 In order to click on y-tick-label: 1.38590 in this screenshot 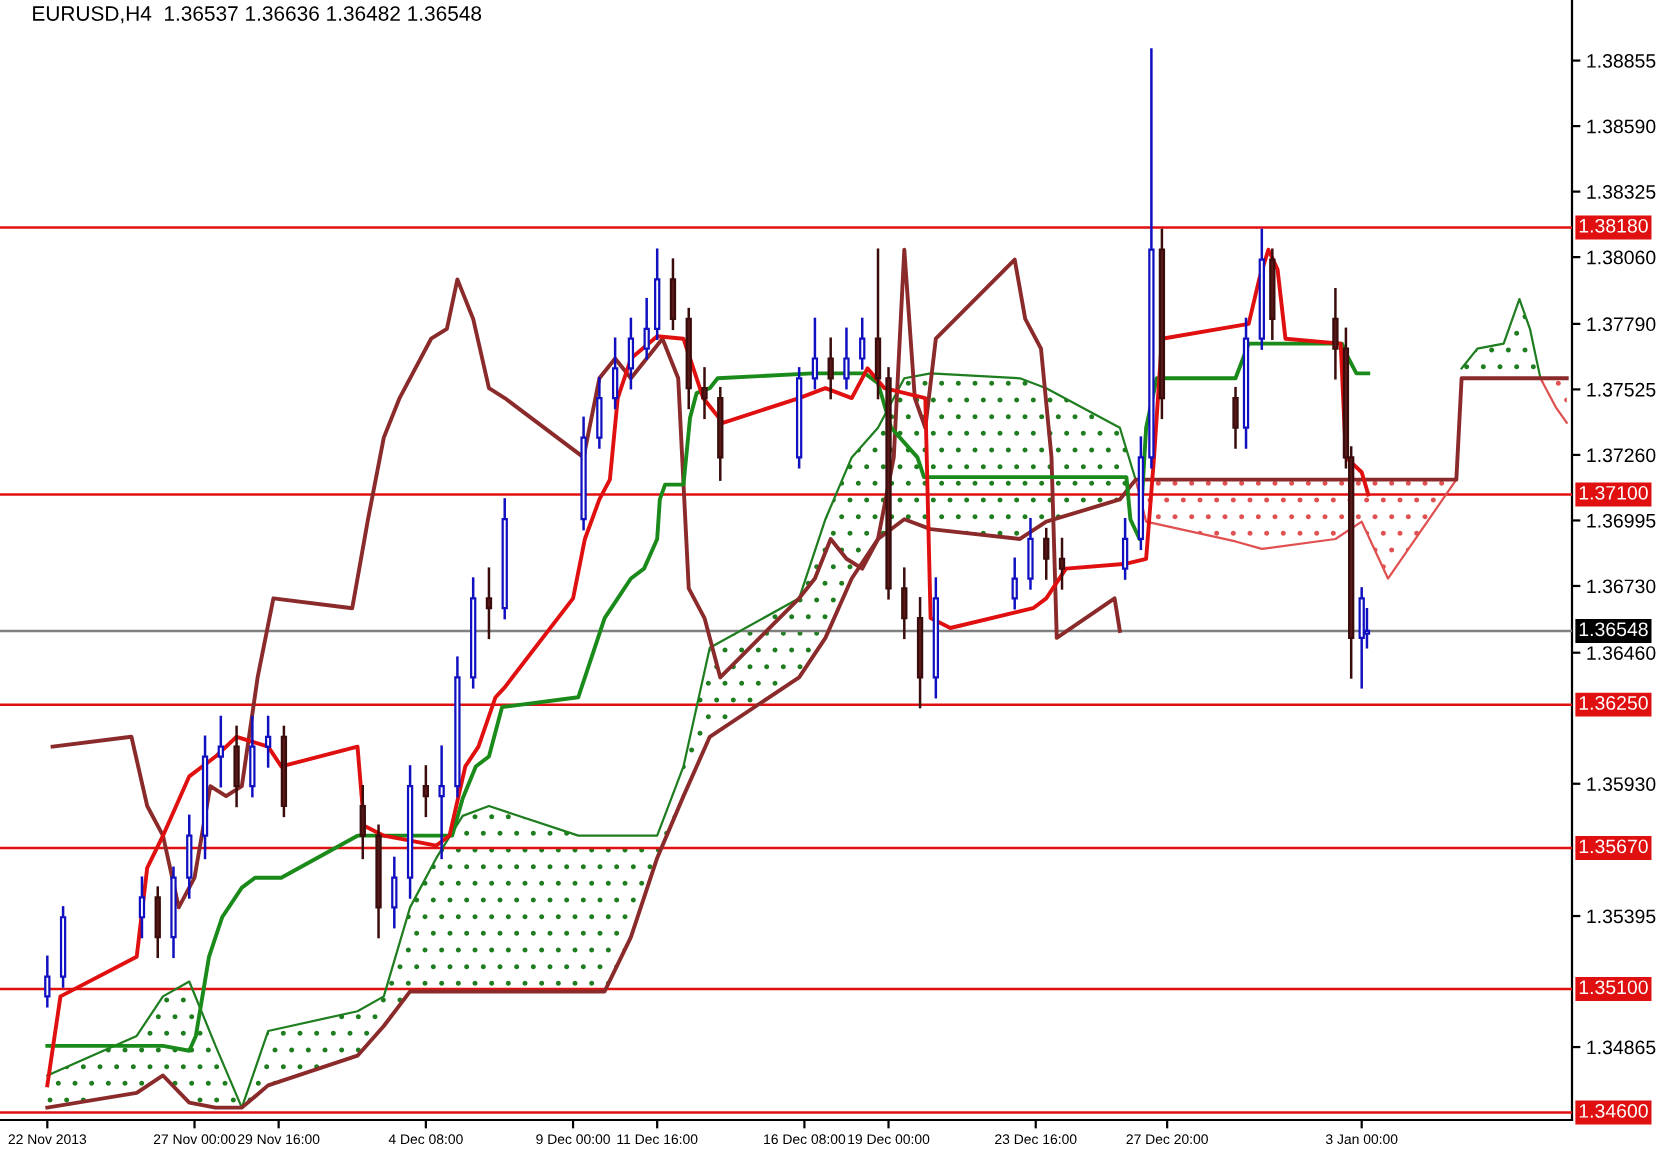, I will do `click(1621, 126)`.